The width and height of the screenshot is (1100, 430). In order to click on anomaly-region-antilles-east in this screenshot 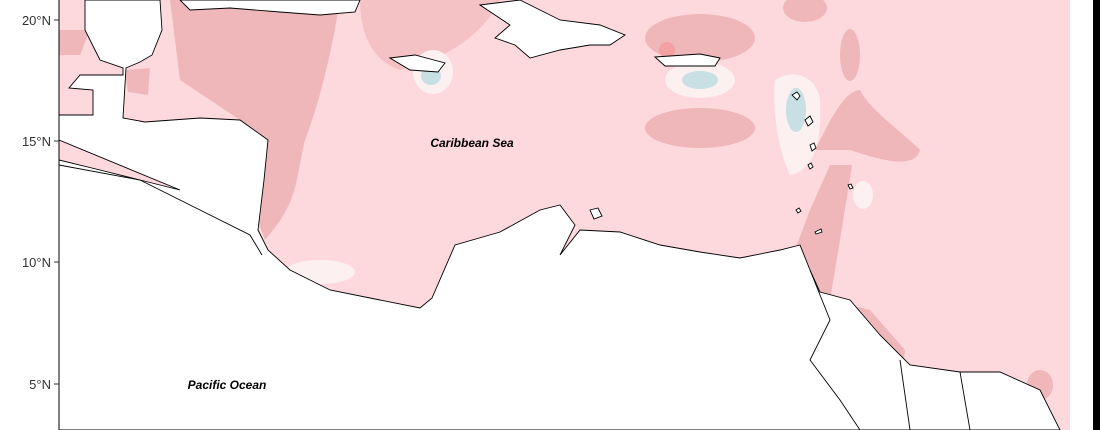, I will do `click(867, 126)`.